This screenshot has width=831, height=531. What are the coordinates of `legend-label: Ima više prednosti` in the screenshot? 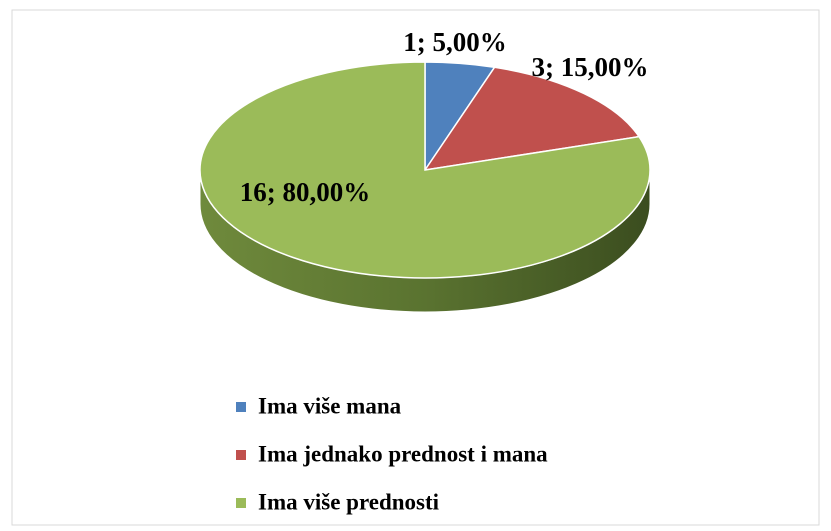 It's located at (349, 501).